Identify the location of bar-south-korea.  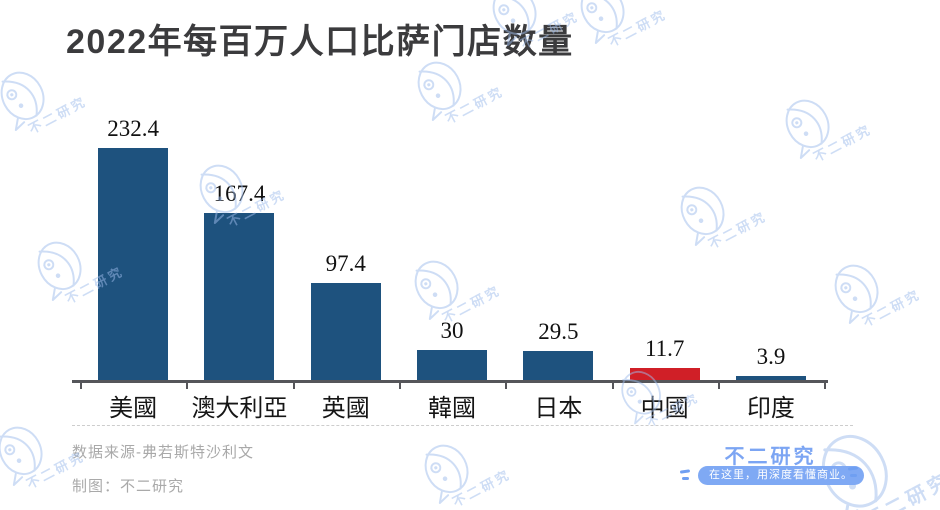
(452, 365).